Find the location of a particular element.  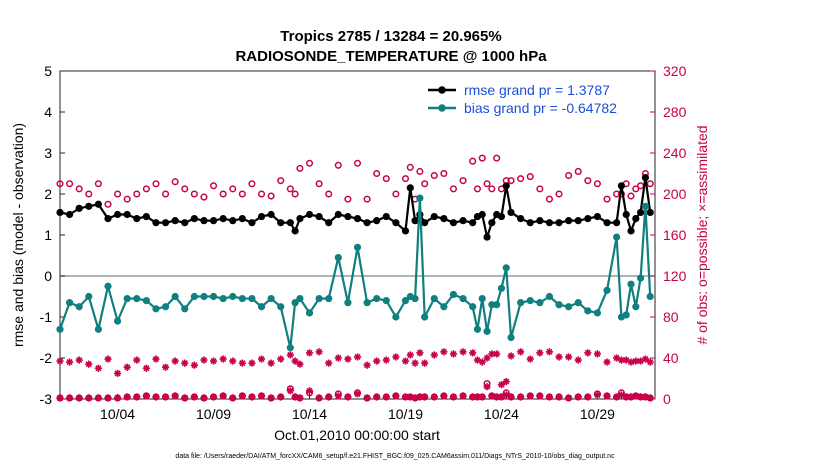

series-bottom-obs is located at coordinates (355, 391).